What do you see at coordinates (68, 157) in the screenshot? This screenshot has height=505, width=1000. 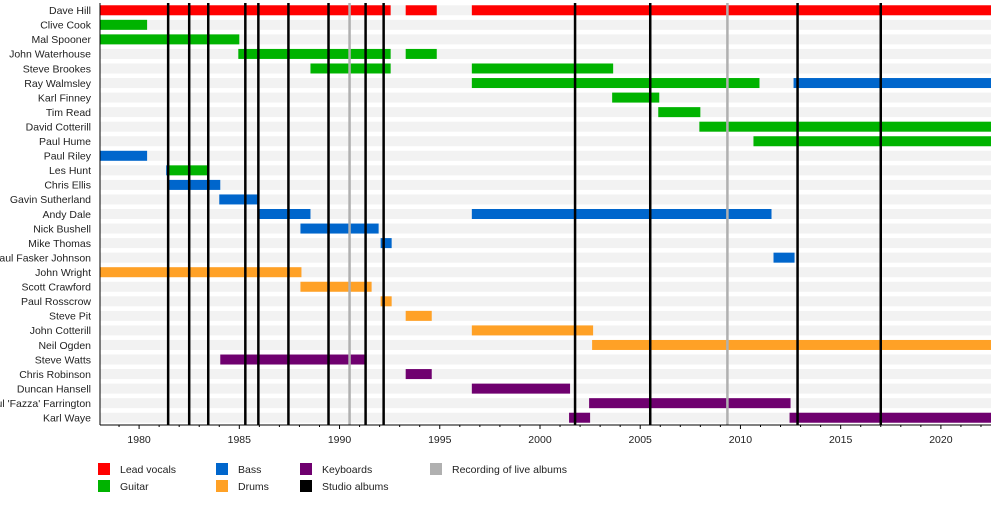 I see `member-label: Paul Riley` at bounding box center [68, 157].